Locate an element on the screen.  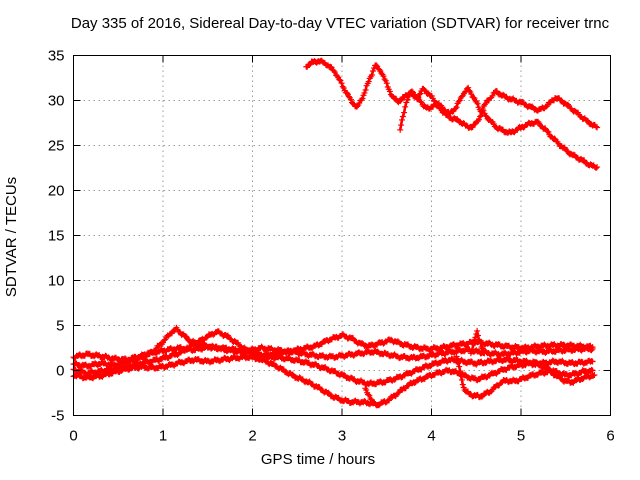
y-axis-label: SDTVAR / TECUs is located at coordinates (11, 237).